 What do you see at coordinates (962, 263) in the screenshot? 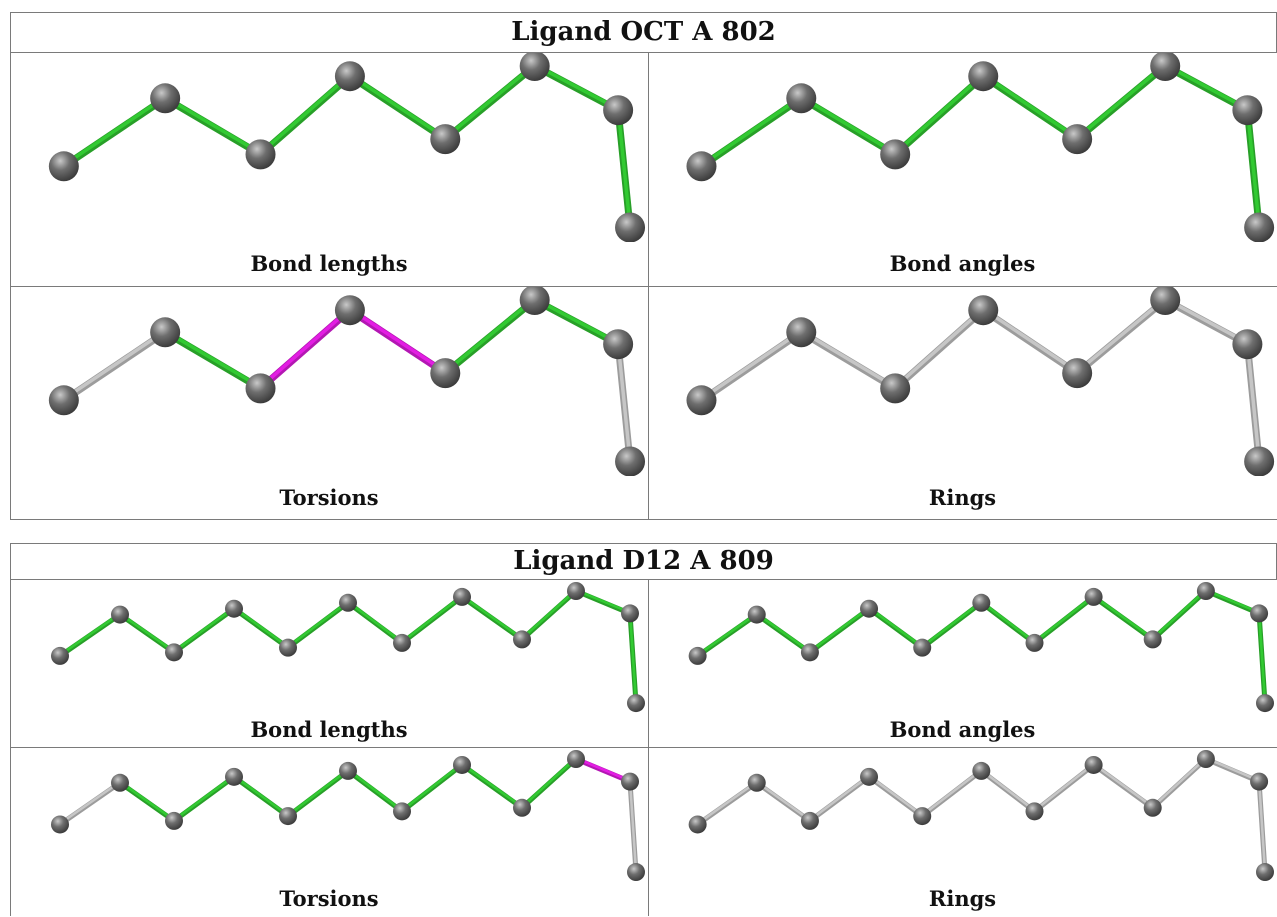
I see `cell-caption: Bond angles` at bounding box center [962, 263].